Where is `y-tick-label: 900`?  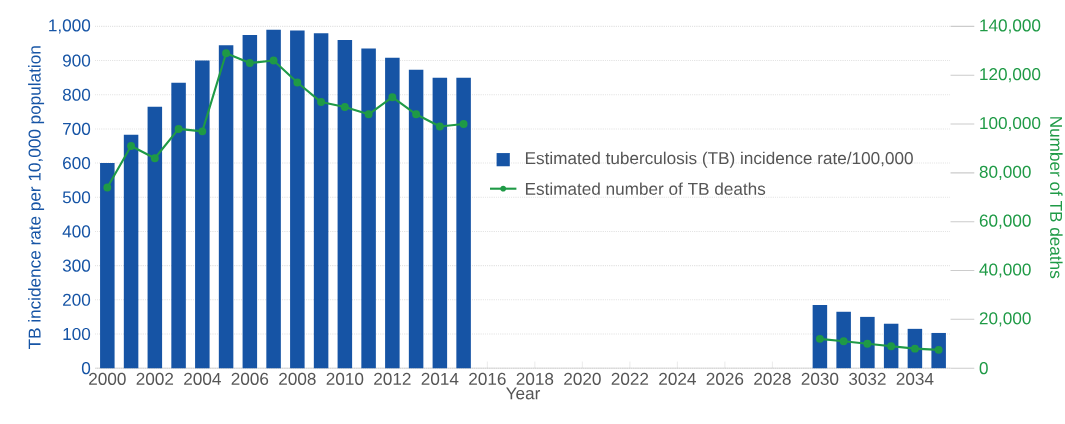
y-tick-label: 900 is located at coordinates (76, 60).